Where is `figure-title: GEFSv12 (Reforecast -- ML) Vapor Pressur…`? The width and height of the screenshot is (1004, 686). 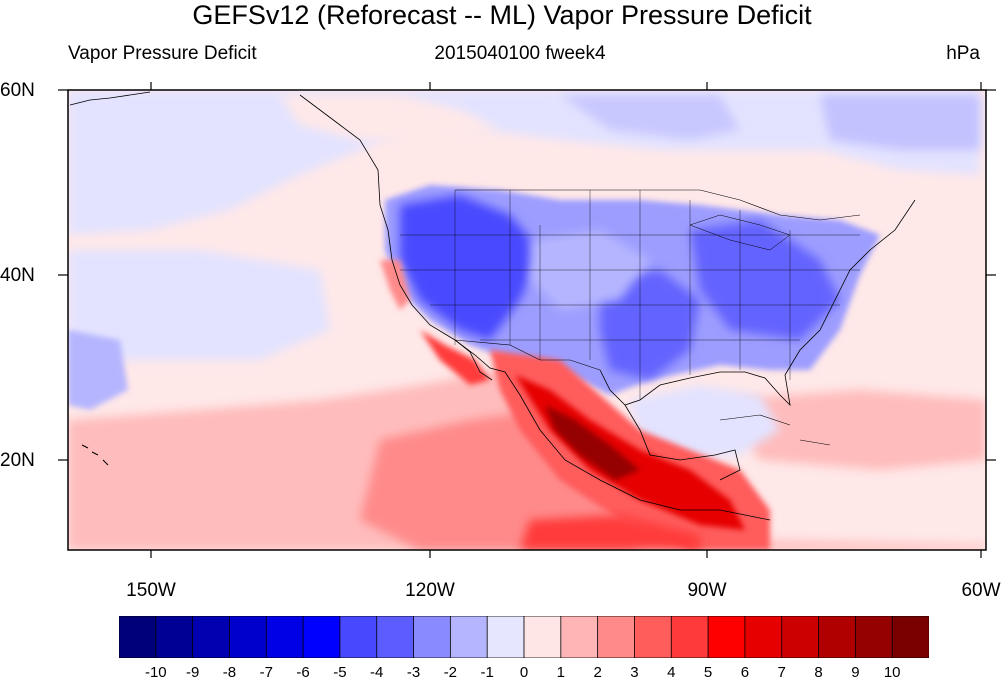
figure-title: GEFSv12 (Reforecast -- ML) Vapor Pressur… is located at coordinates (502, 15).